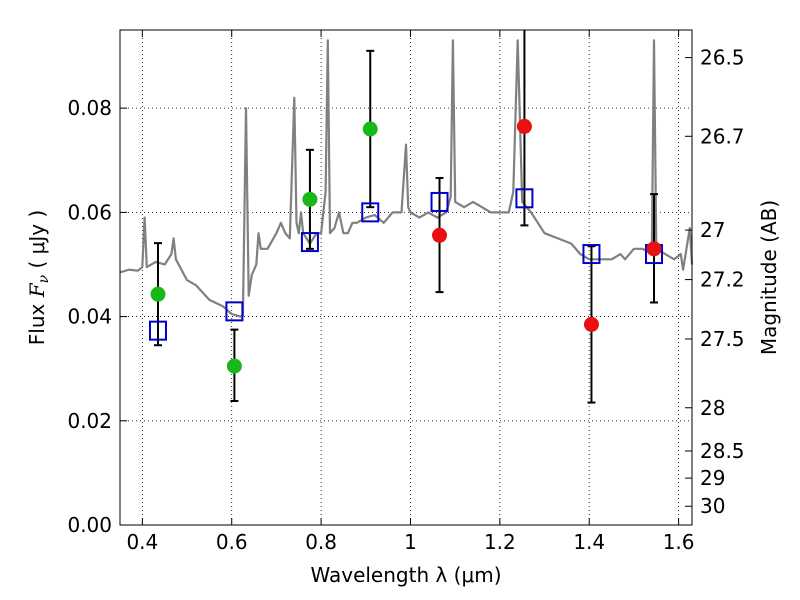 Image resolution: width=800 pixels, height=600 pixels. Describe the element at coordinates (589, 542) in the screenshot. I see `x-tick-label: 1.4` at that location.